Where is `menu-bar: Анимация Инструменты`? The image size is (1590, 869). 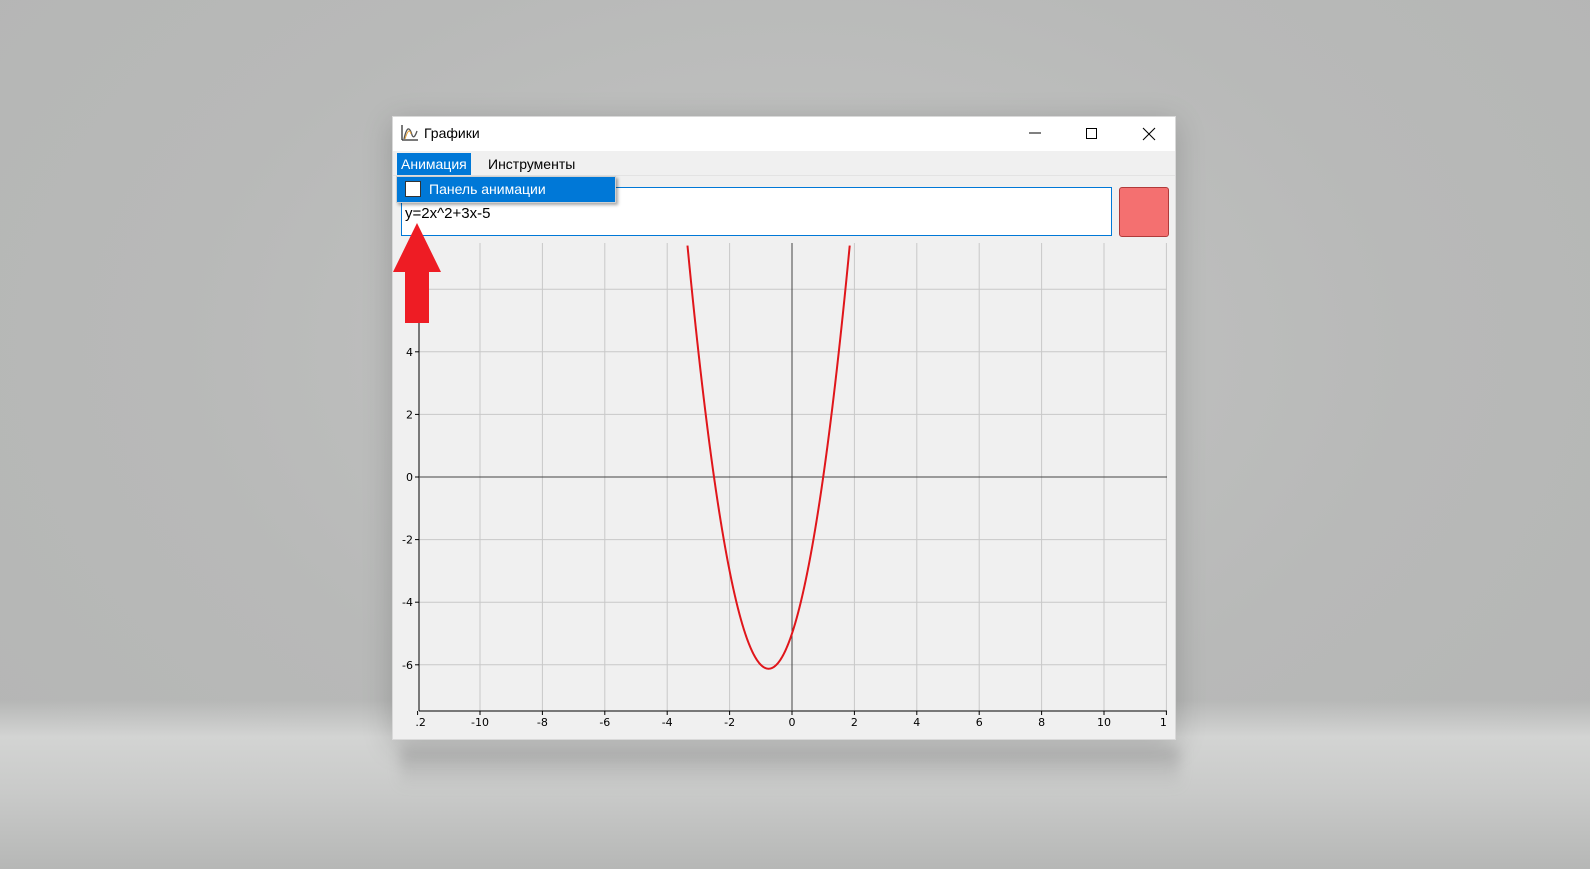 menu-bar: Анимация Инструменты is located at coordinates (784, 163).